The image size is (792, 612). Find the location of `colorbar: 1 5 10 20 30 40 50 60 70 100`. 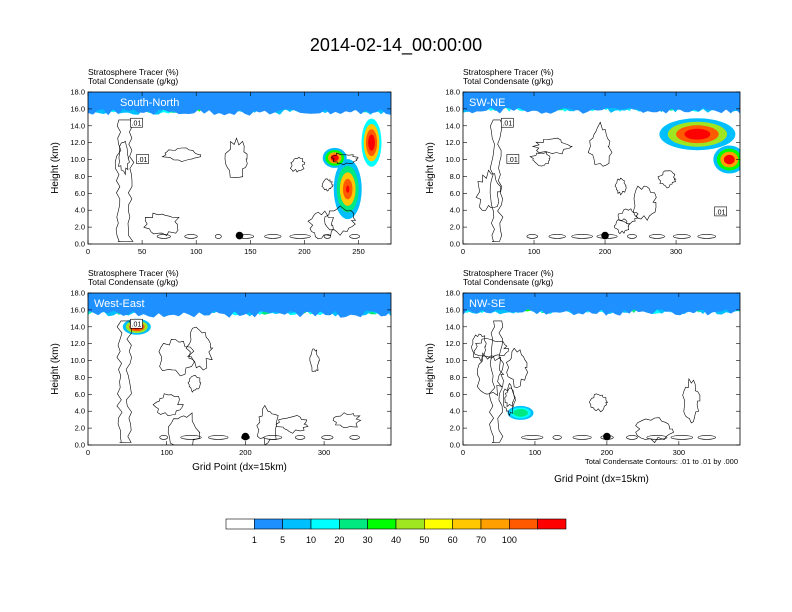

colorbar: 1 5 10 20 30 40 50 60 70 100 is located at coordinates (396, 531).